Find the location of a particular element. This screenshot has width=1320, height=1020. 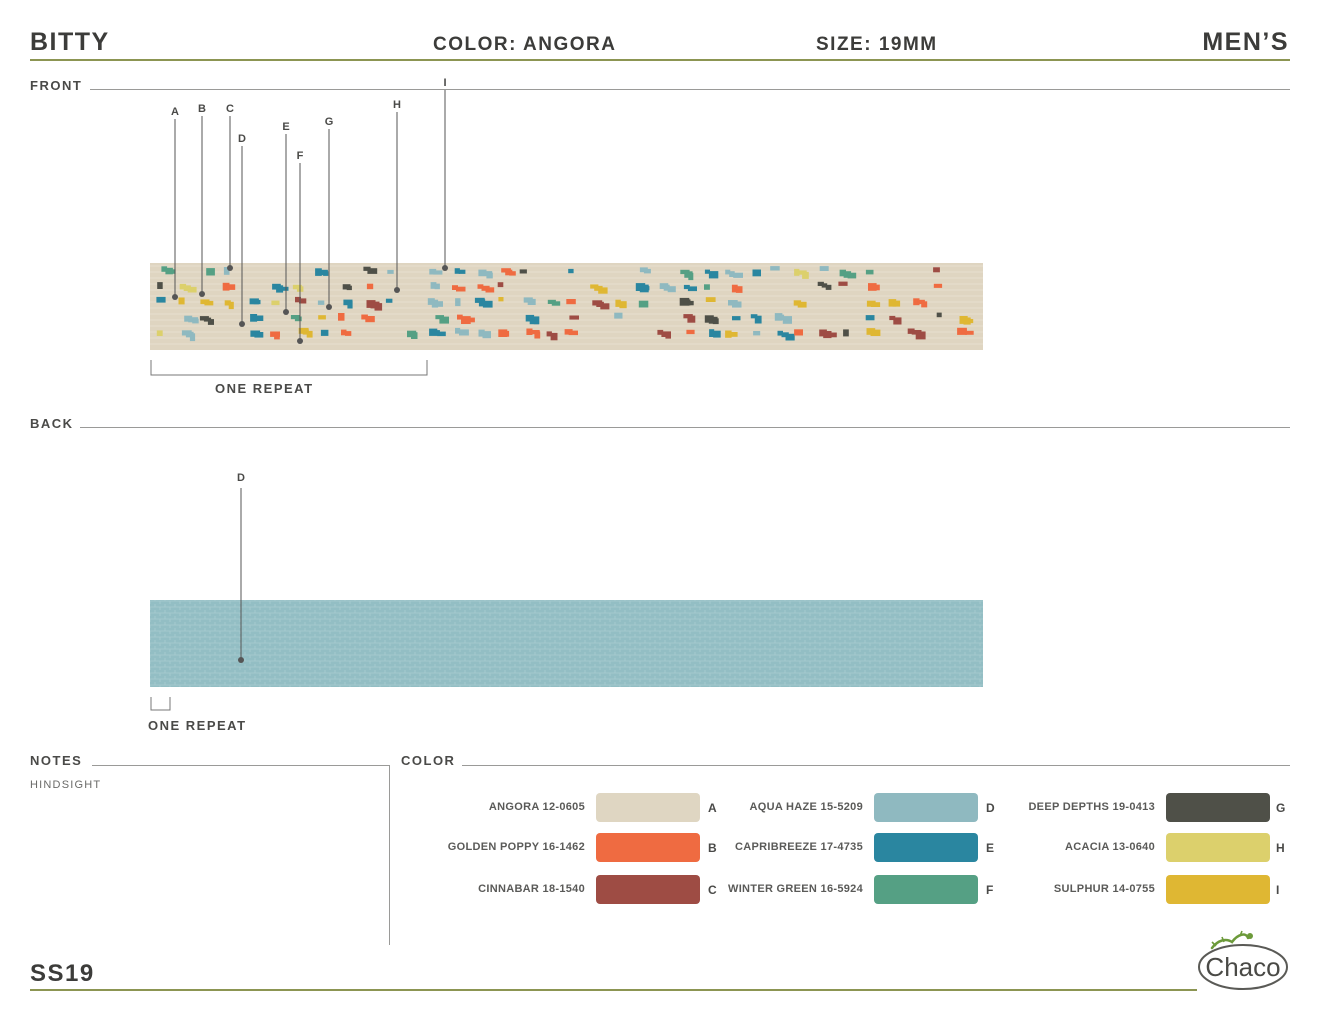

swatch-name: DEEP DEPTHS 19-0413 is located at coordinates (1091, 807).